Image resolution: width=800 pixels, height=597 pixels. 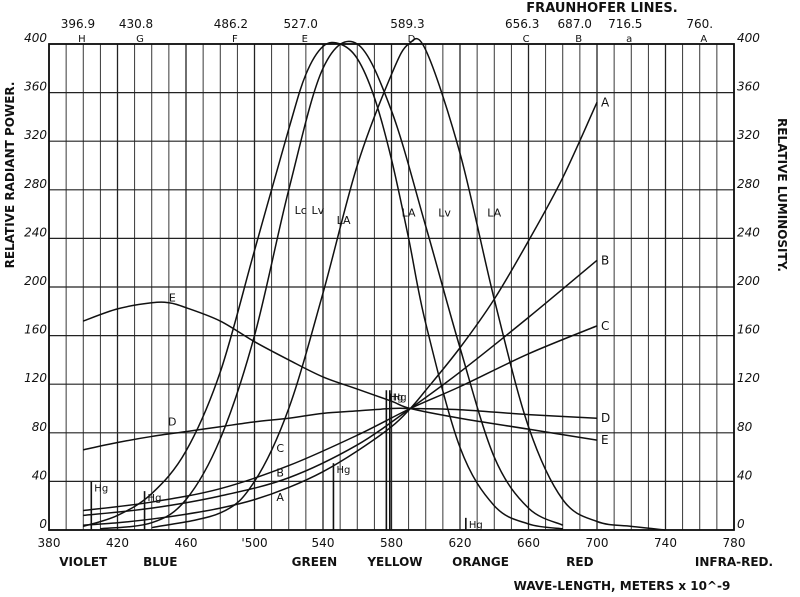 What do you see at coordinates (394, 562) in the screenshot?
I see `color-band-label: YELLOW` at bounding box center [394, 562].